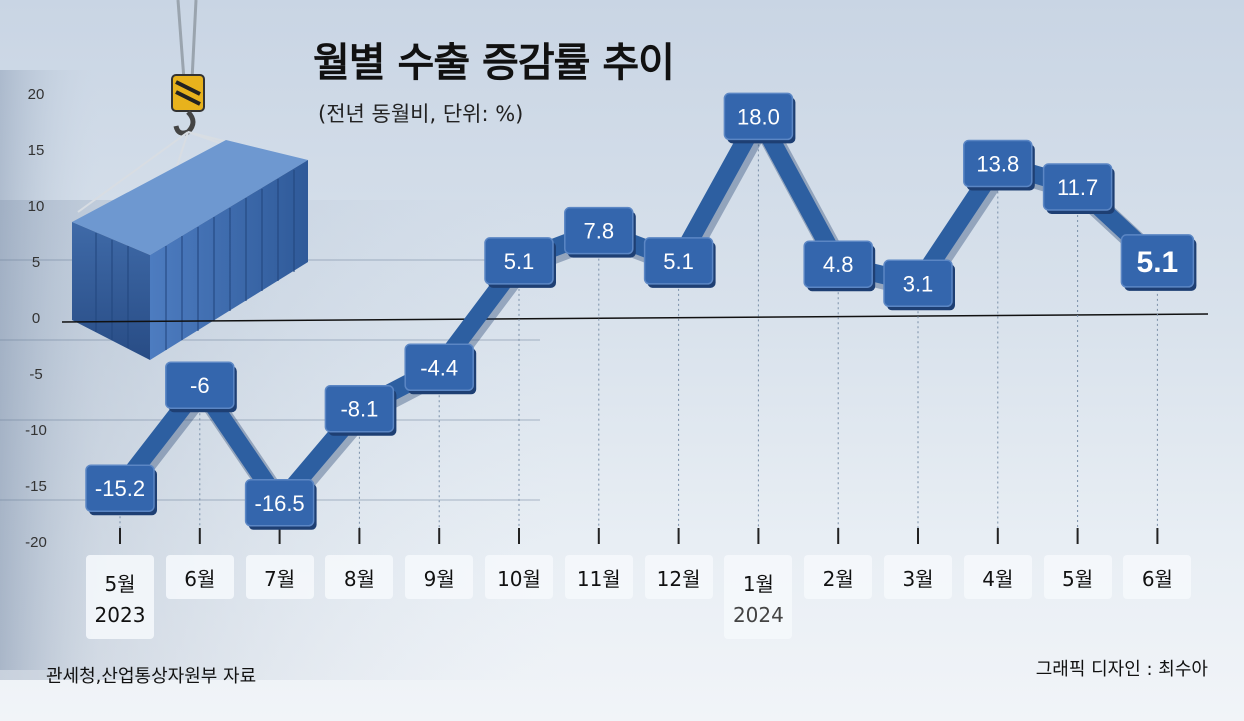 This screenshot has width=1244, height=721. Describe the element at coordinates (494, 63) in the screenshot. I see `chart-title: 월별 수출 증감률 추이` at that location.